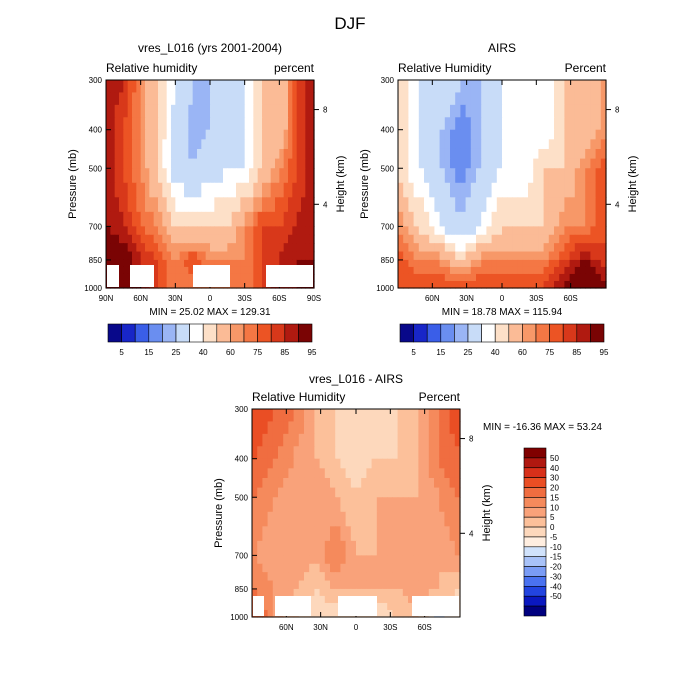 The height and width of the screenshot is (700, 700). What do you see at coordinates (279, 298) in the screenshot?
I see `lat-tick-label: 60S` at bounding box center [279, 298].